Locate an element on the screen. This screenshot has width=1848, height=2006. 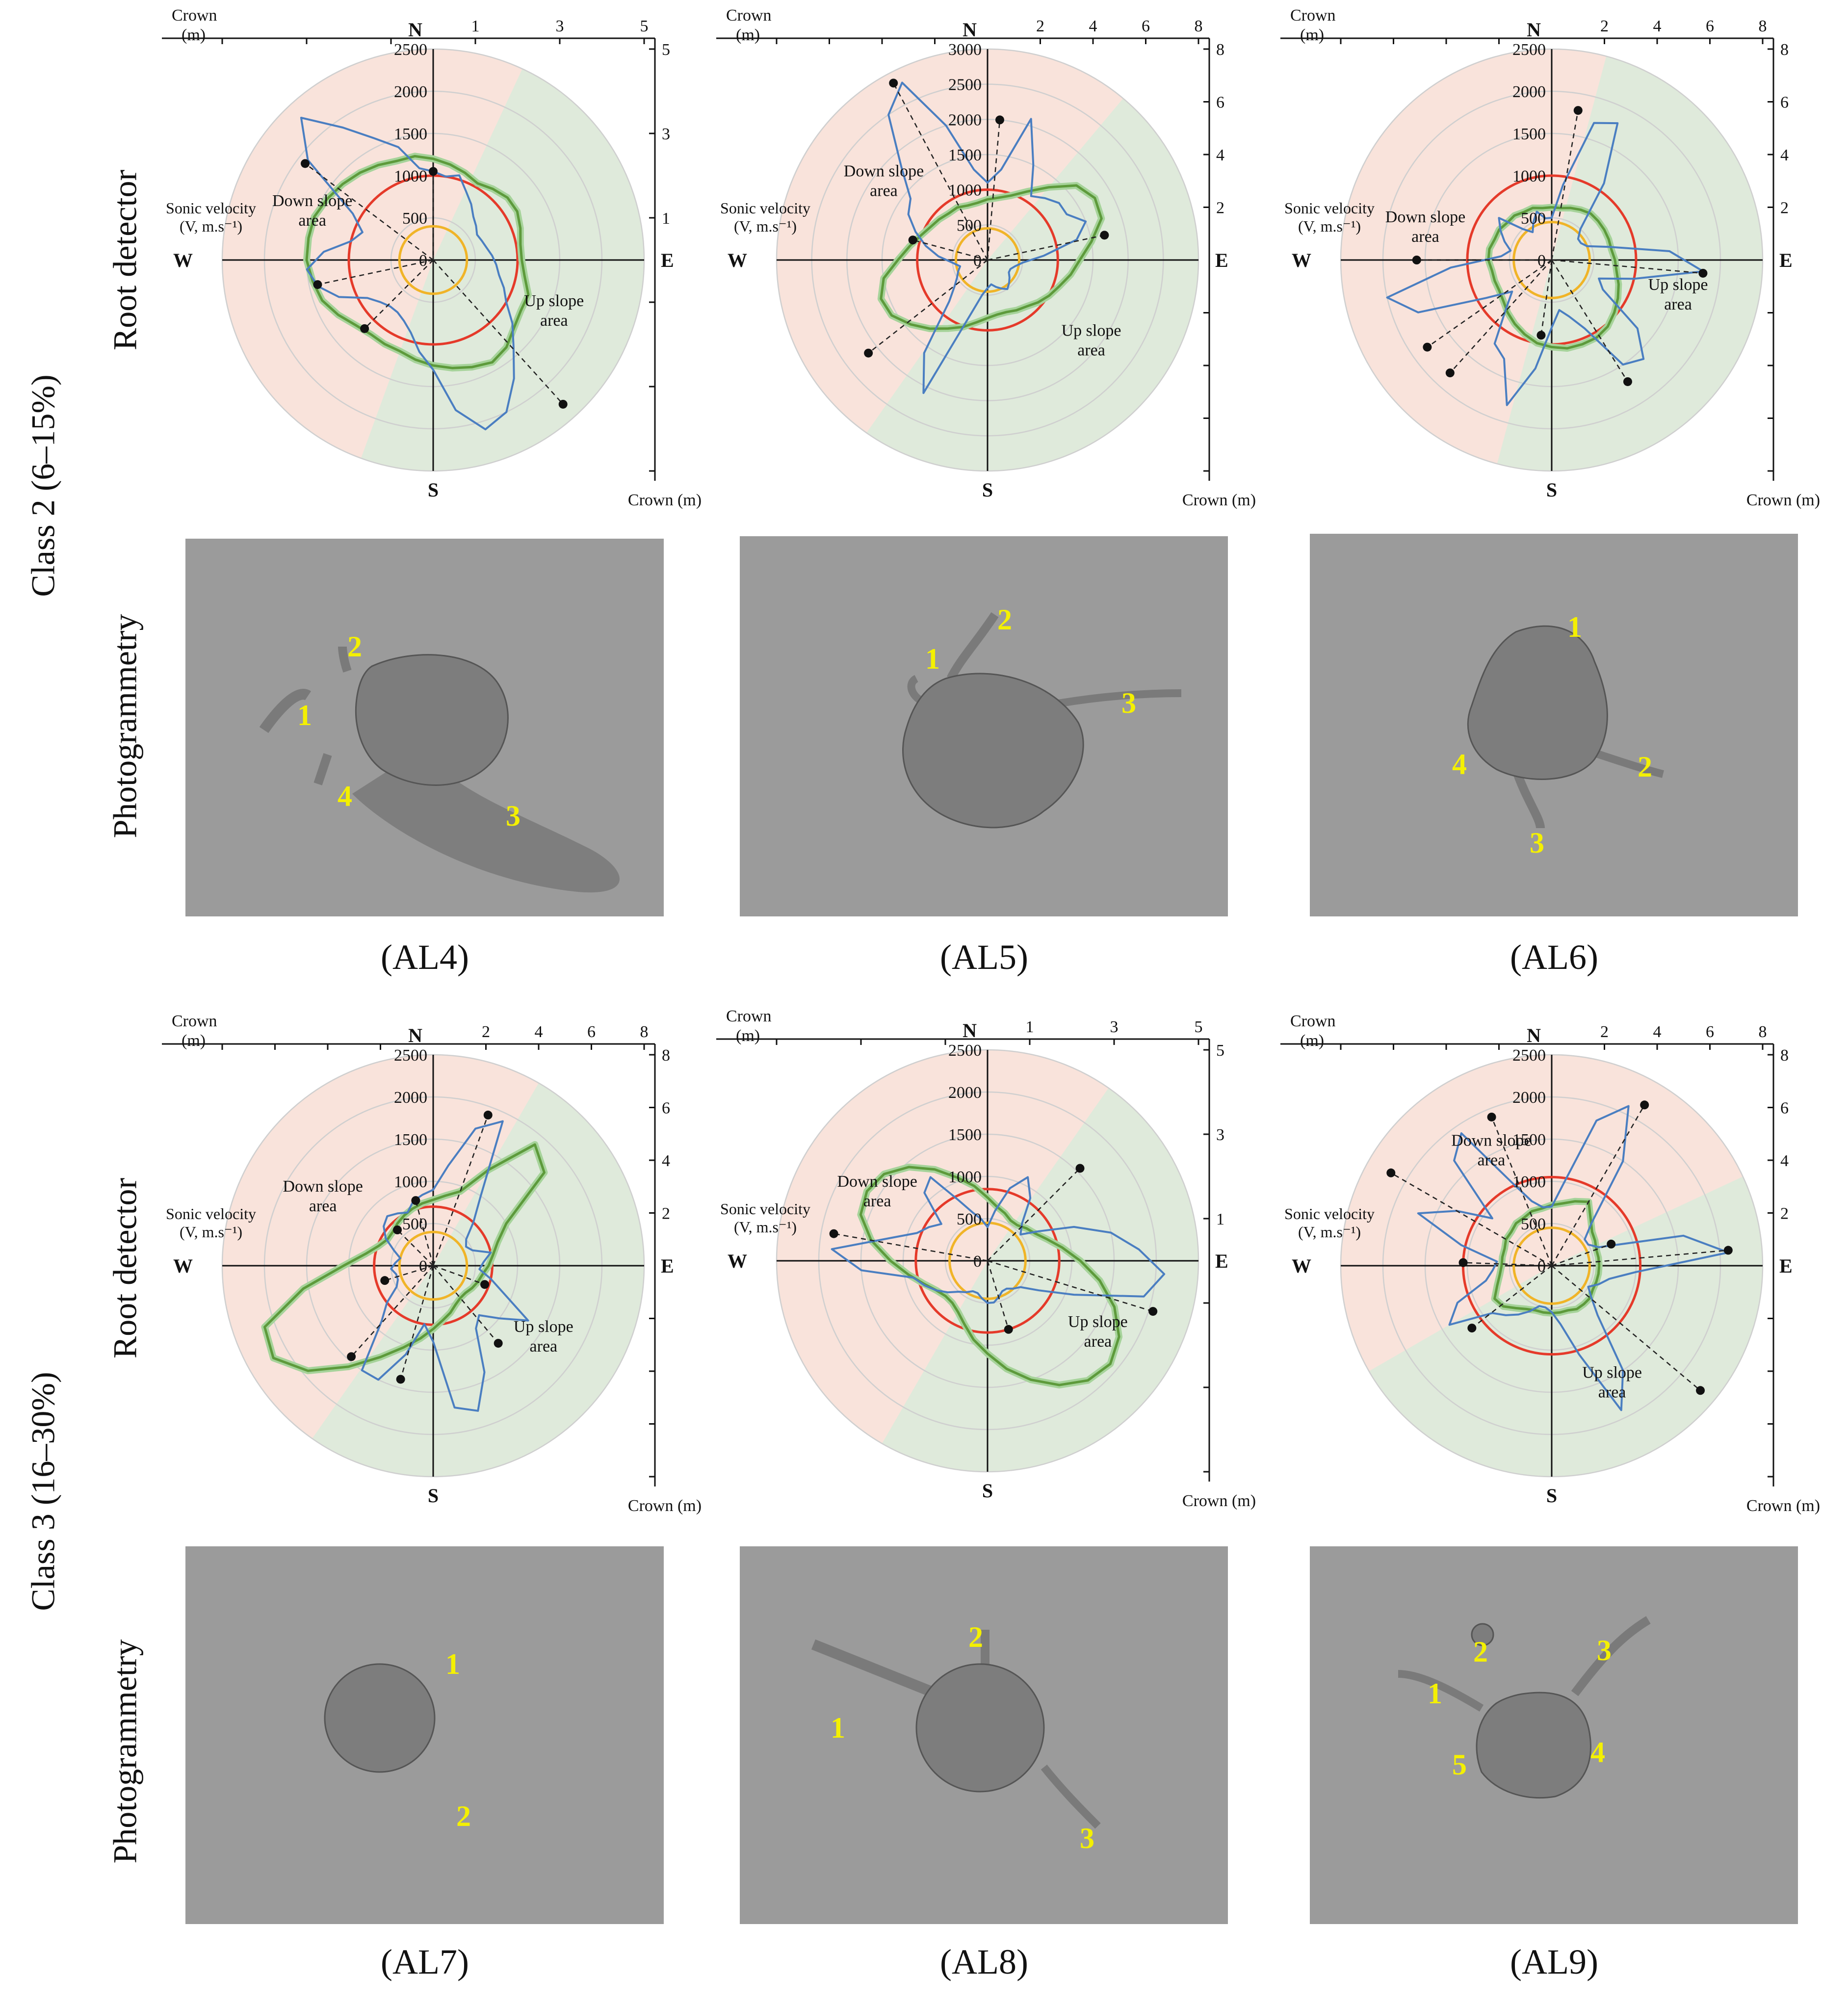
root-2-shape is located at coordinates (1482, 1634).